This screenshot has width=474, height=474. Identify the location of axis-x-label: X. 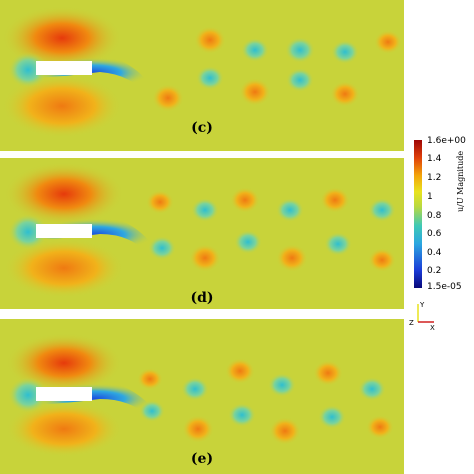
(432, 328).